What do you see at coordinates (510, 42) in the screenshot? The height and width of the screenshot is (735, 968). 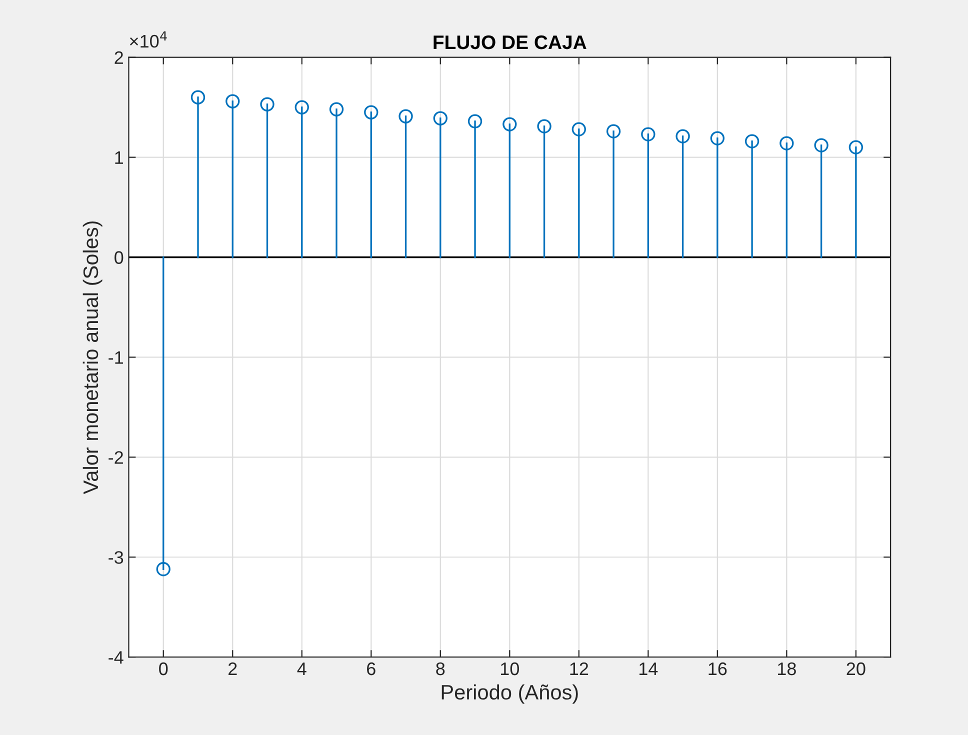 I see `chart-title: FLUJO DE CAJA` at bounding box center [510, 42].